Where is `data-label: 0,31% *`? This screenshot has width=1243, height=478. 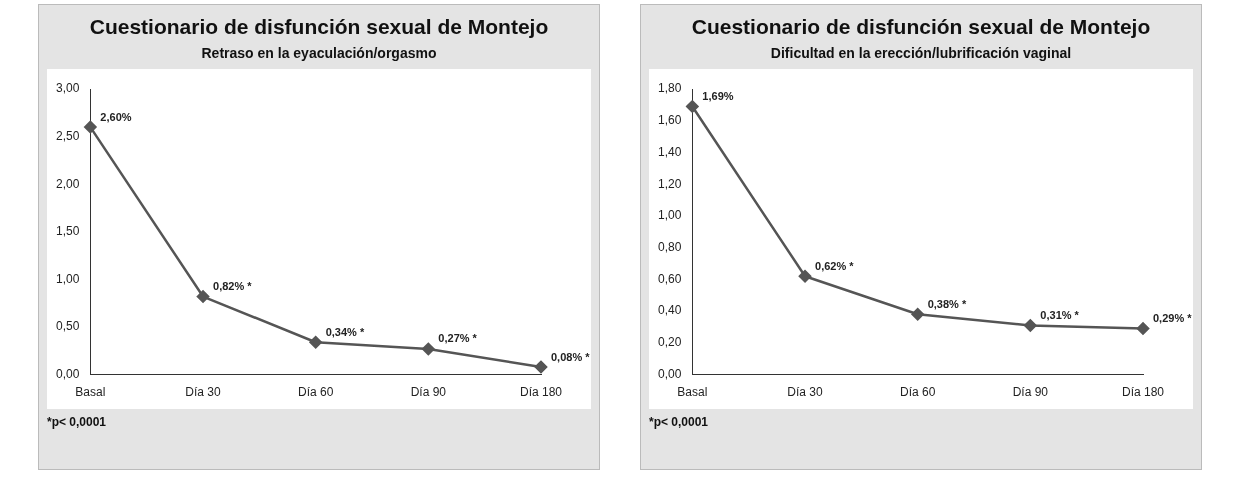 data-label: 0,31% * is located at coordinates (1060, 314).